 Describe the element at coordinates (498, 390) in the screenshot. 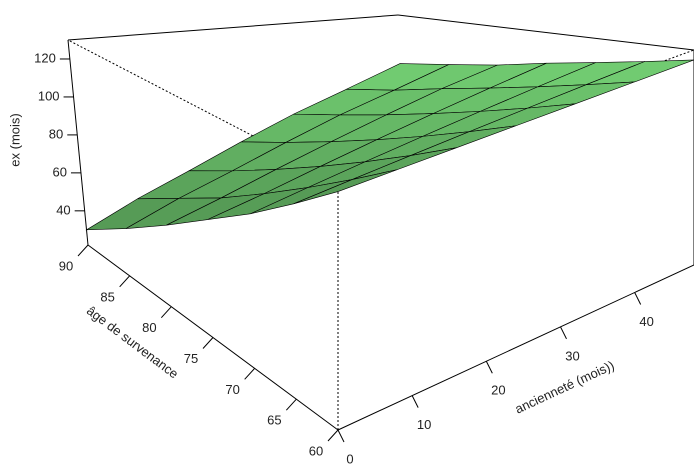

I see `x-tick-label: 20` at that location.